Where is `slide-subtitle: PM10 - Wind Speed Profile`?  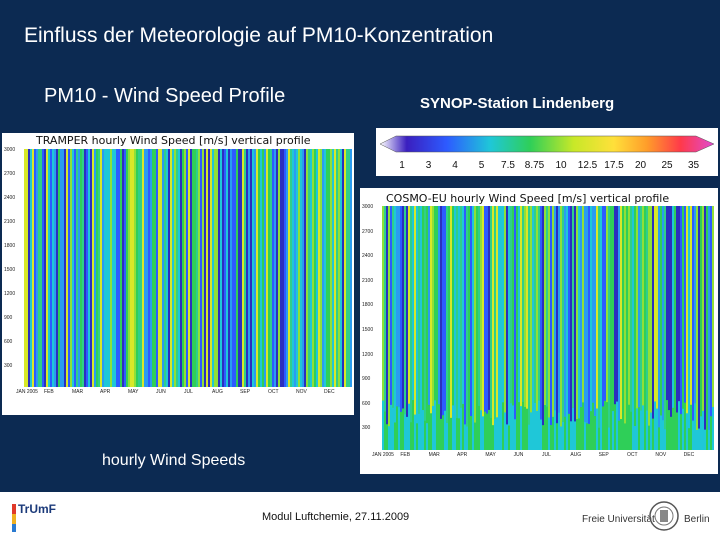 slide-subtitle: PM10 - Wind Speed Profile is located at coordinates (165, 96).